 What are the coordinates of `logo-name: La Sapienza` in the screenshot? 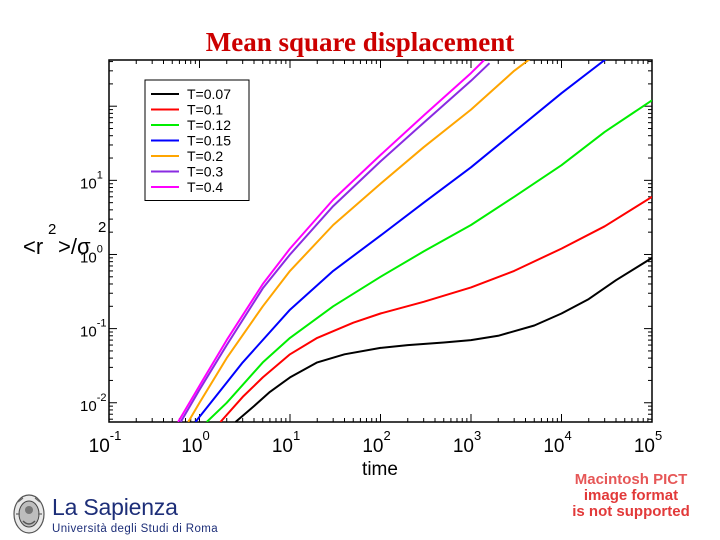 It's located at (115, 507).